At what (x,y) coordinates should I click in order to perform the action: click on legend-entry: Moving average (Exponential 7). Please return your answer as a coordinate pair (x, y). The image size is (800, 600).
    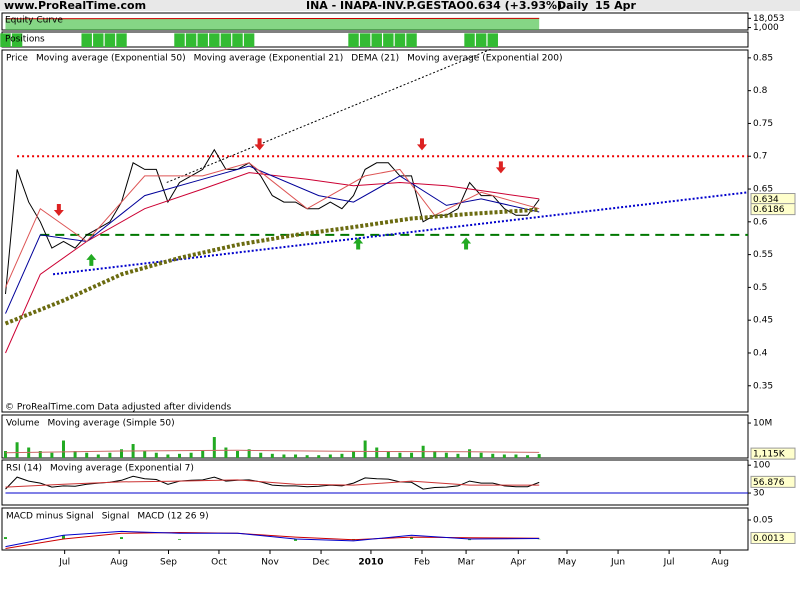
    Looking at the image, I should click on (122, 469).